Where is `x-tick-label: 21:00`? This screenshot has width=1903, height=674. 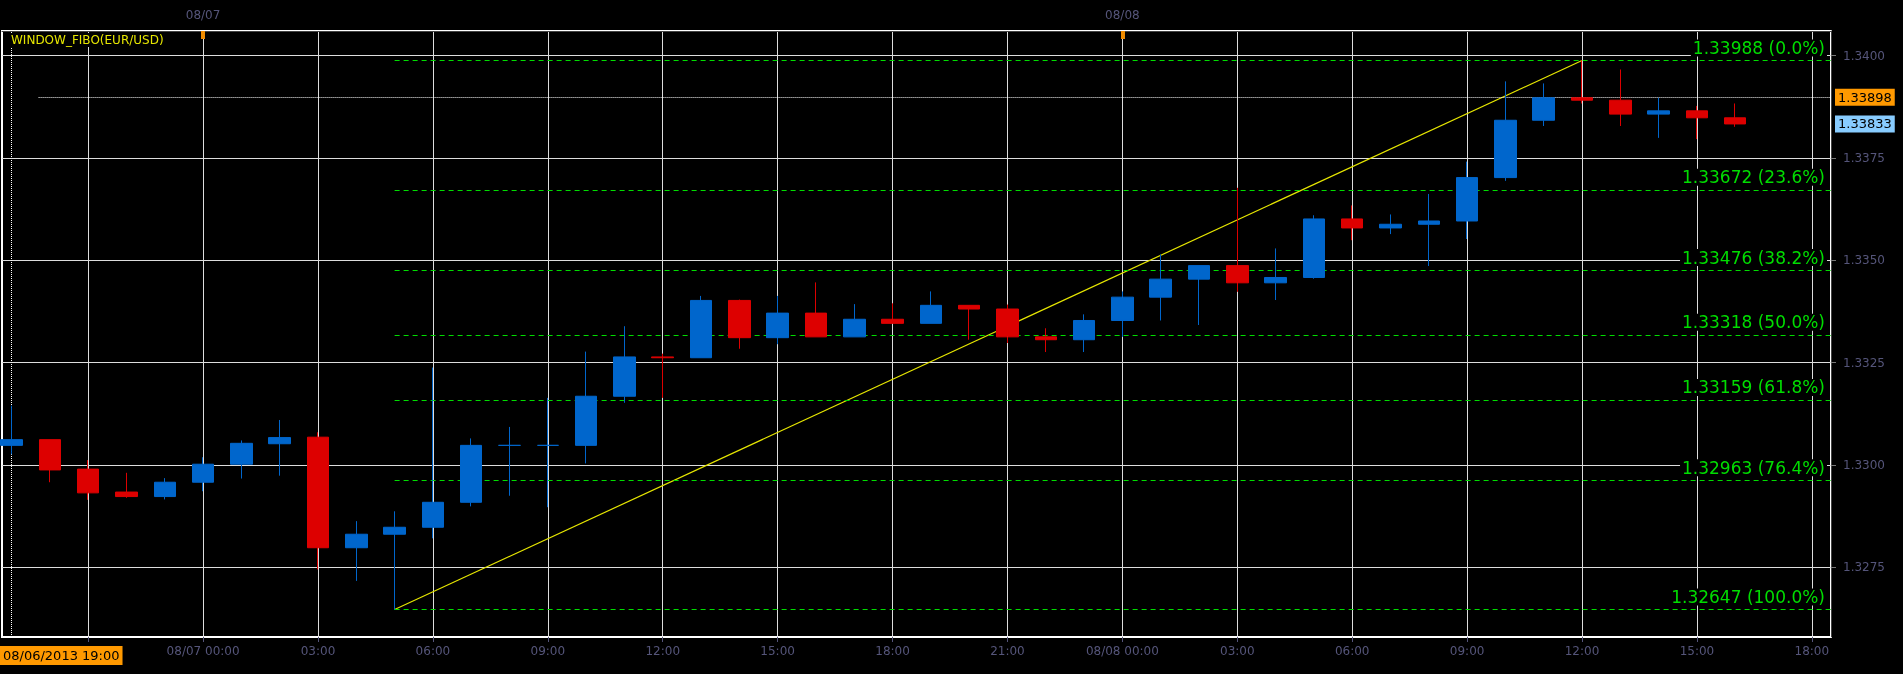 x-tick-label: 21:00 is located at coordinates (1007, 651).